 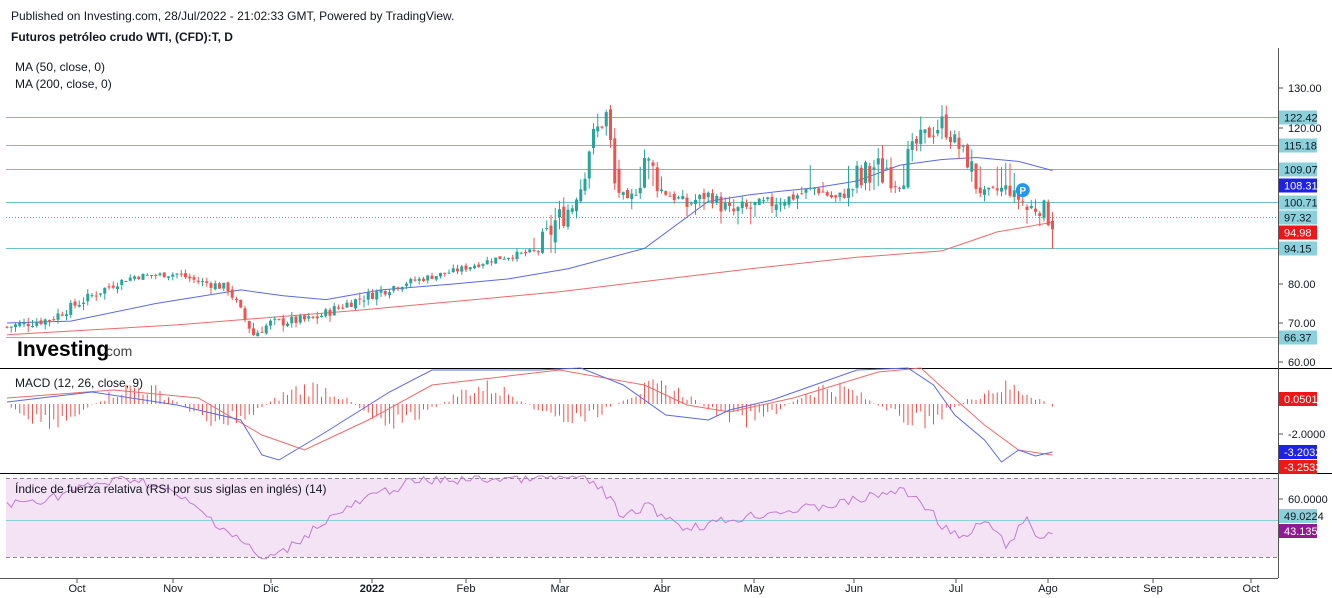 What do you see at coordinates (1302, 468) in the screenshot?
I see `macd-badge: -3.2533` at bounding box center [1302, 468].